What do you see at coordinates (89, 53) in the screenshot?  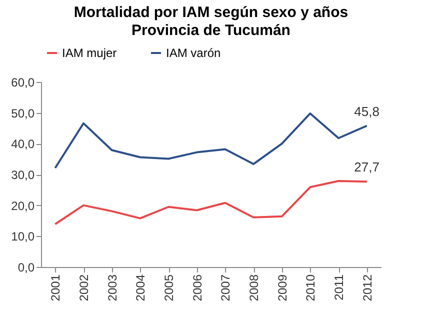 I see `legend-label: IAM mujer` at bounding box center [89, 53].